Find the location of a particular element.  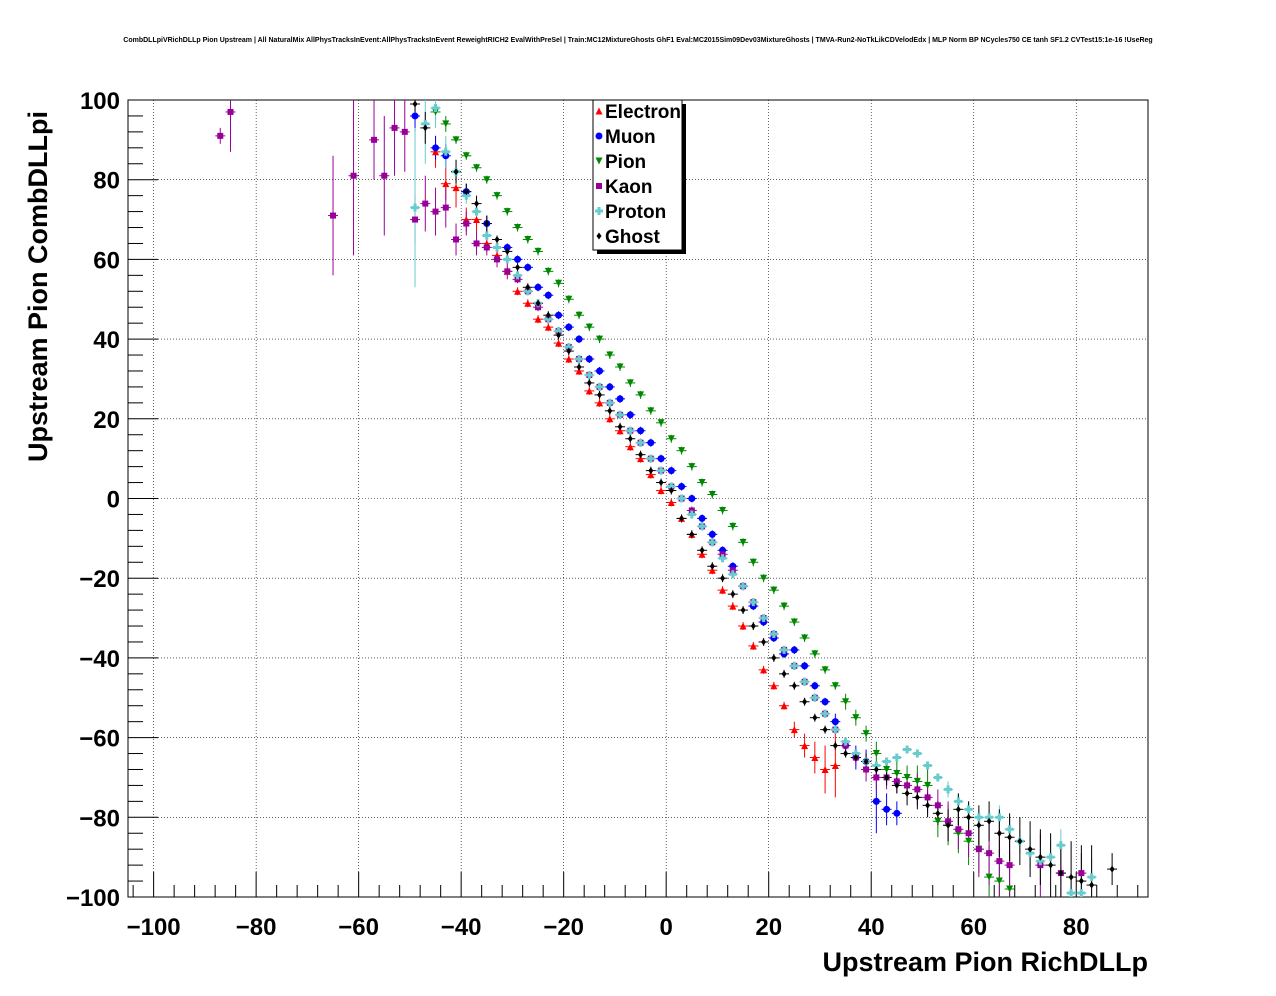

y-tick-label: −80 is located at coordinates (99, 818).